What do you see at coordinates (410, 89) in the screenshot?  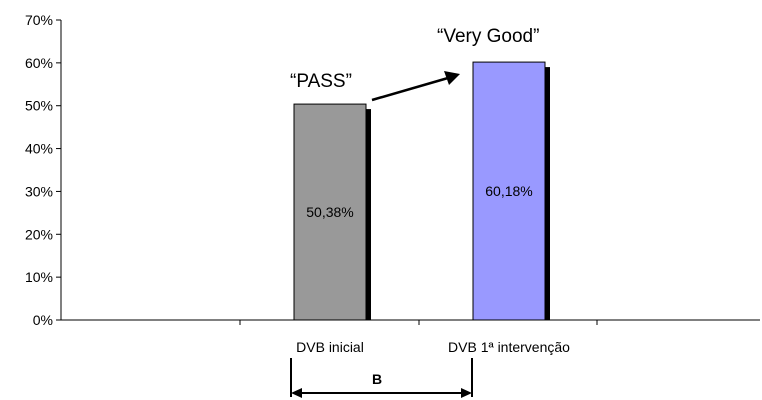 I see `annotation-arrow` at bounding box center [410, 89].